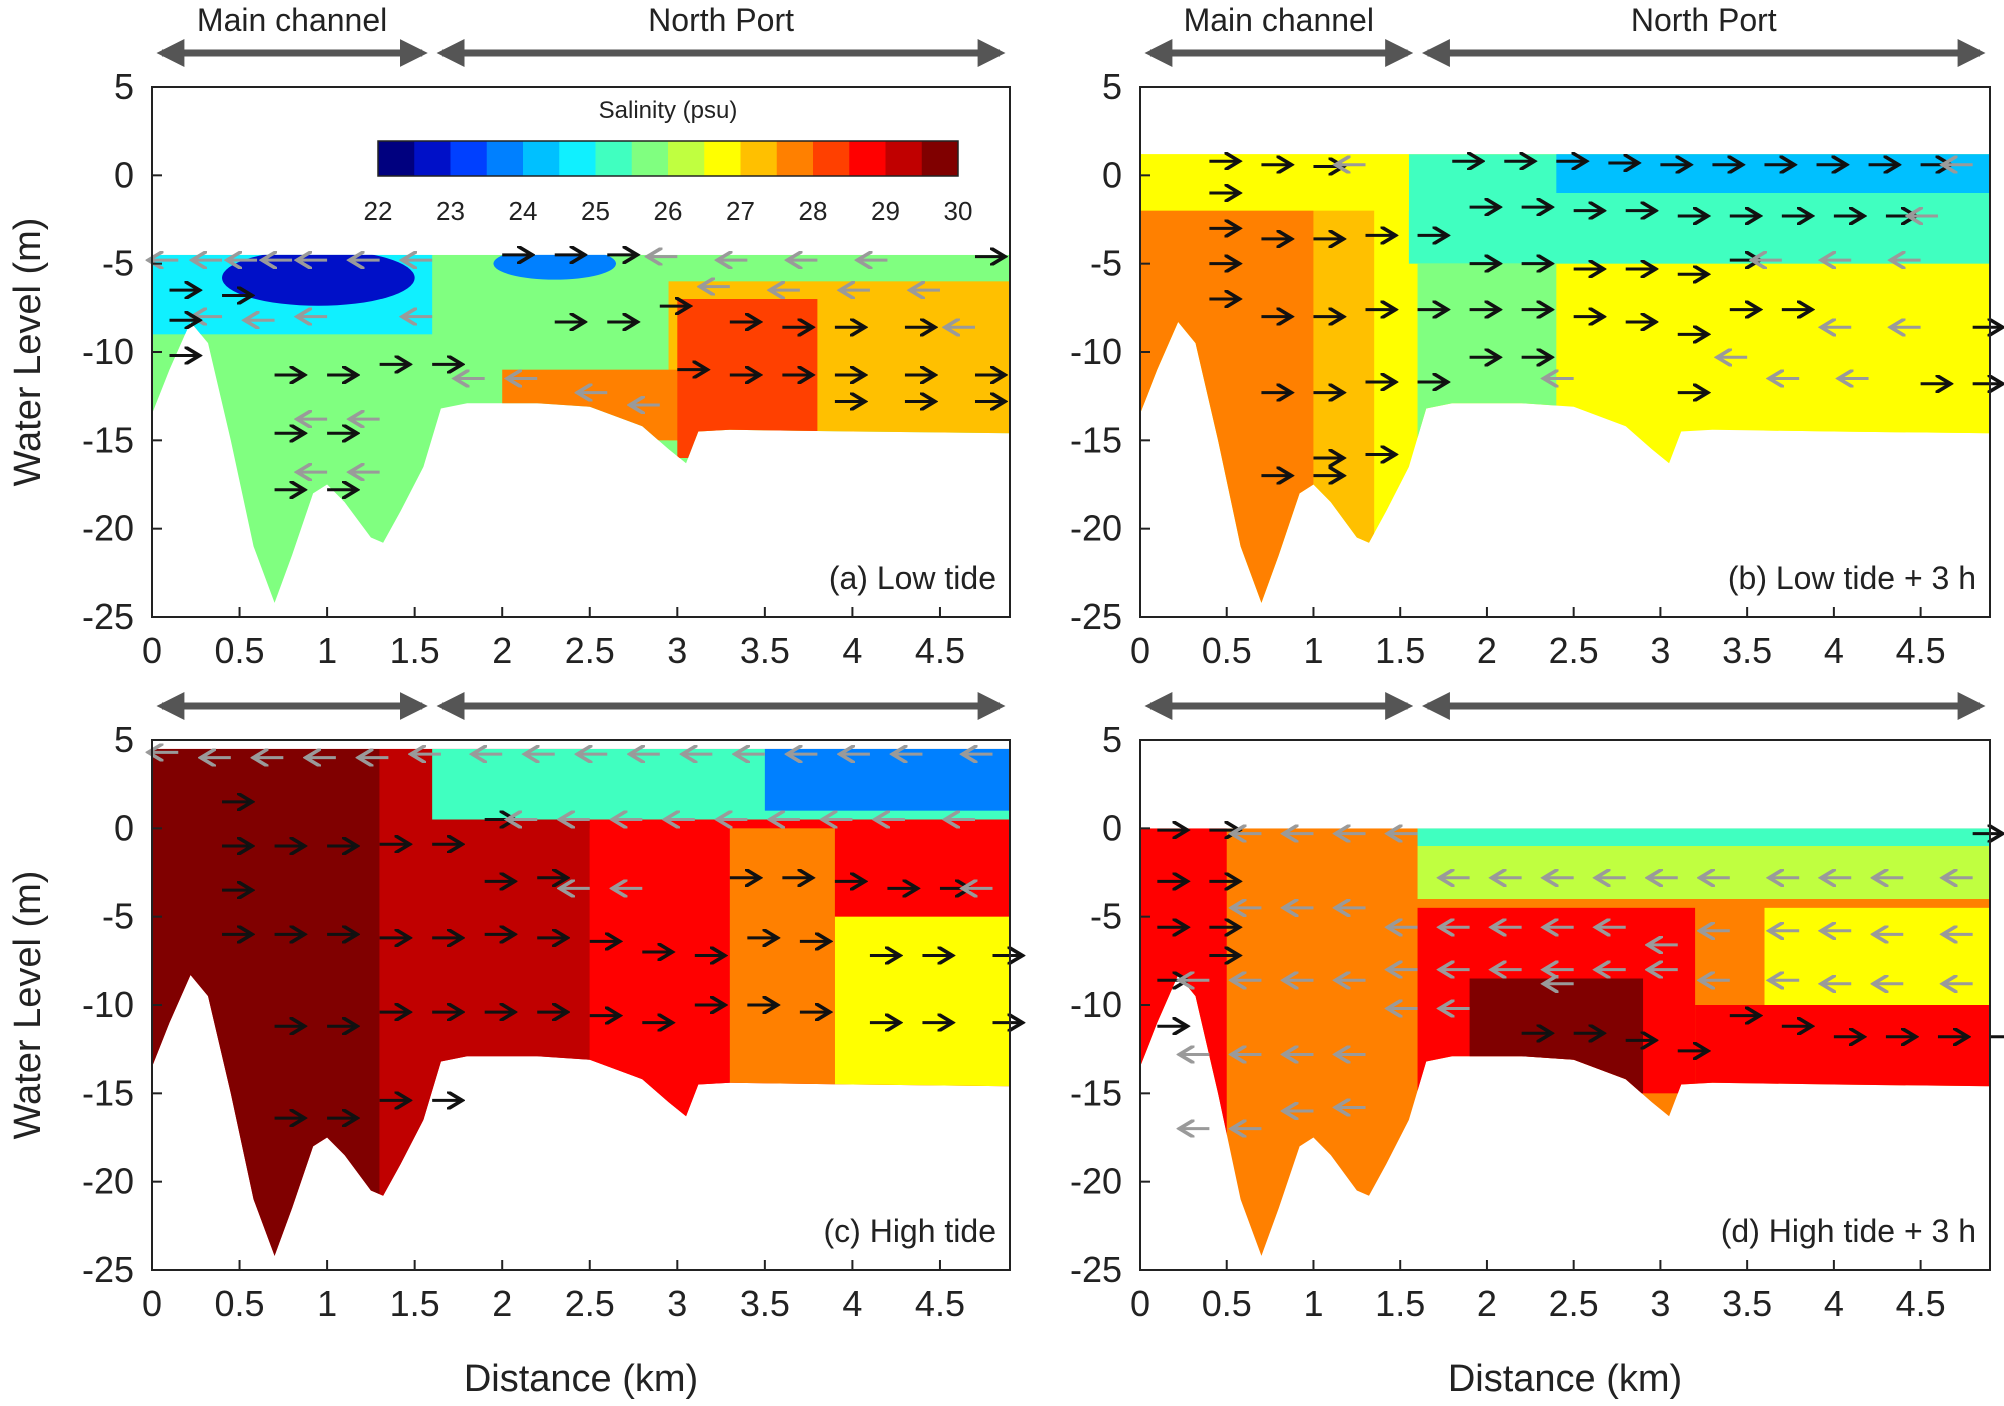 The width and height of the screenshot is (2004, 1406). Describe the element at coordinates (292, 20) in the screenshot. I see `region-label-main: Main channel` at that location.